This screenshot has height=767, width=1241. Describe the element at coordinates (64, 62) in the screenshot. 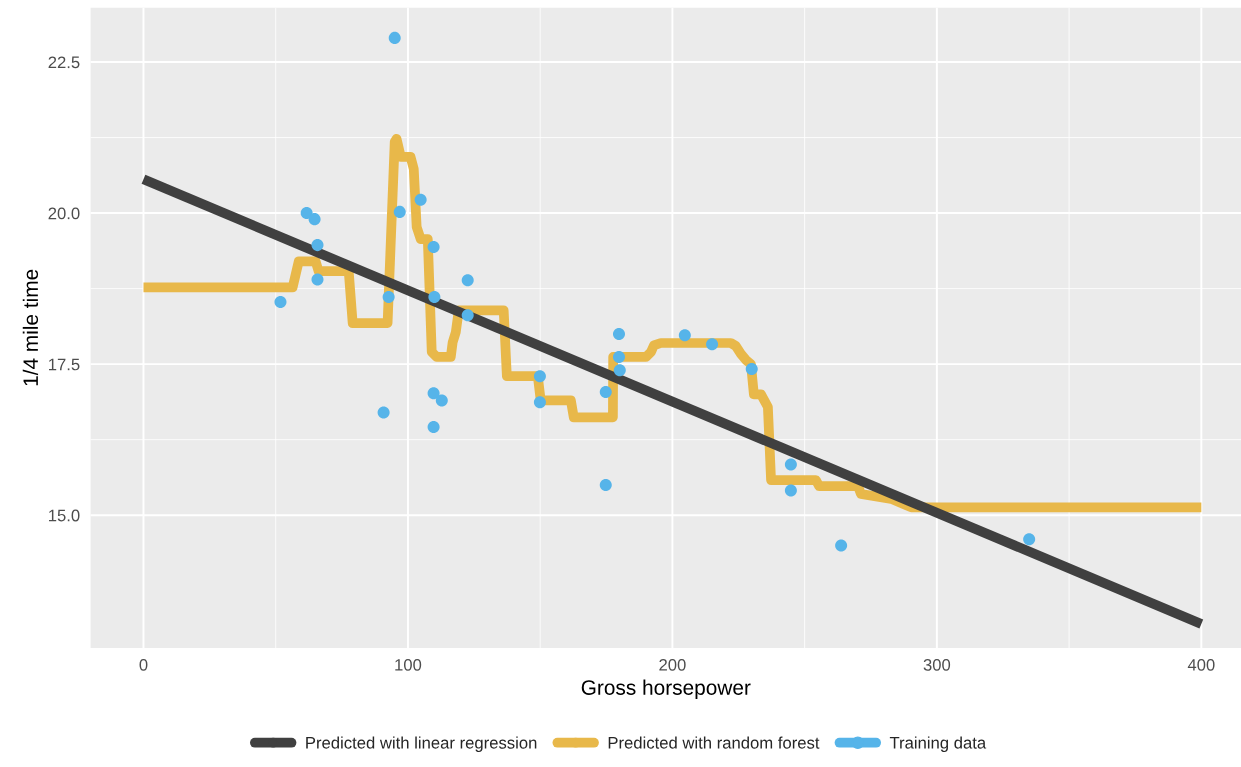

I see `y-tick-label: 22.5` at that location.